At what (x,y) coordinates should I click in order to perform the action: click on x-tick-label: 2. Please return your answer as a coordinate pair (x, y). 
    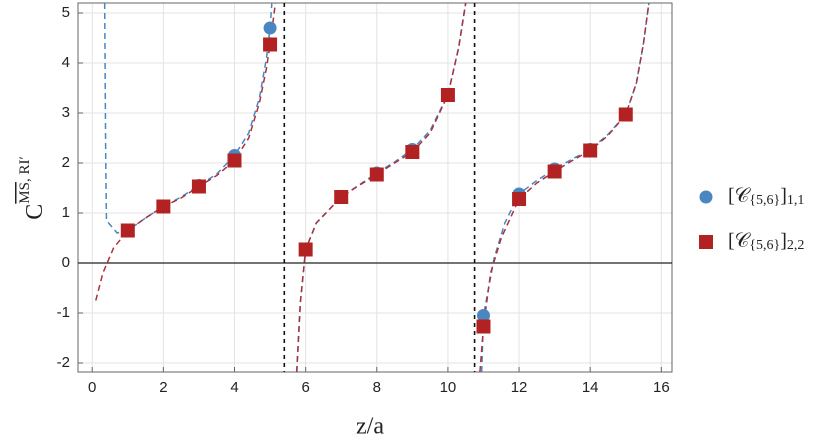
    Looking at the image, I should click on (163, 387).